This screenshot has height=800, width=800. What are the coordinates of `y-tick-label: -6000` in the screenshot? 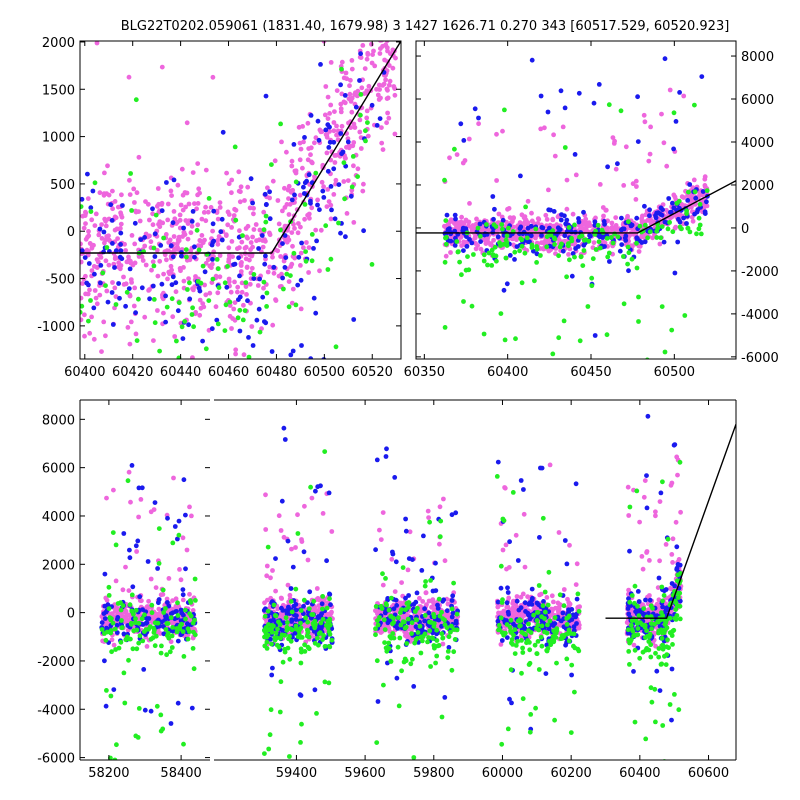 It's located at (56, 759).